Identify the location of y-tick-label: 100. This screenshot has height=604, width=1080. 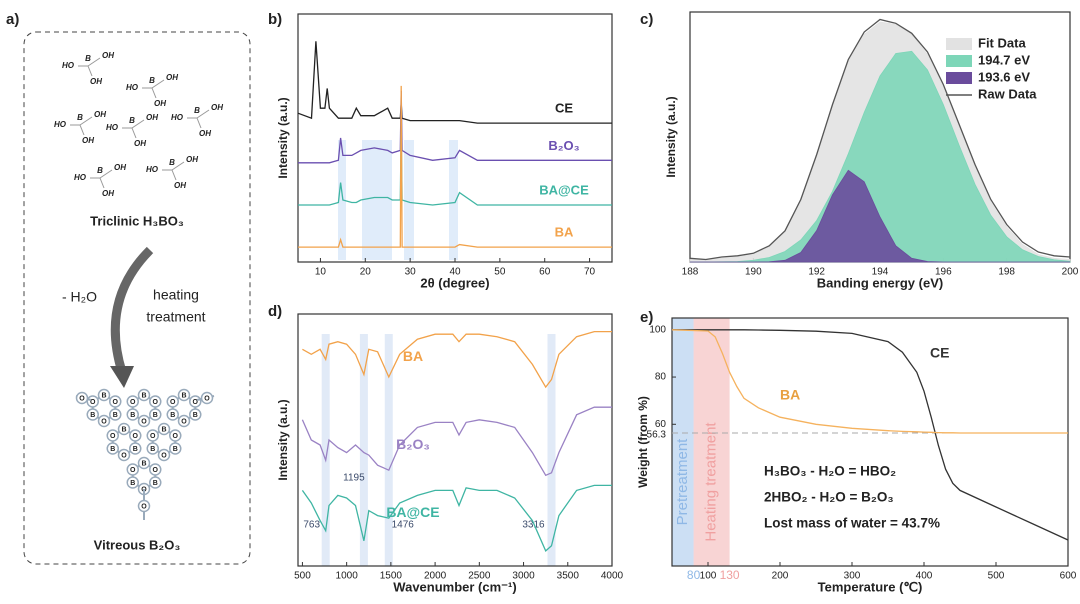
(657, 329).